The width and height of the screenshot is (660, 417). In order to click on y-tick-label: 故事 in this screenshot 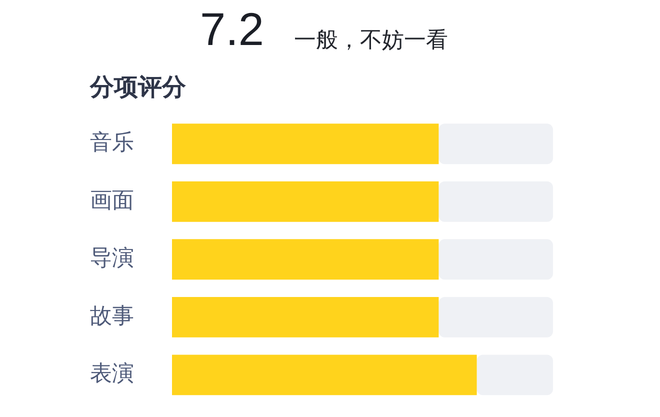, I will do `click(112, 316)`.